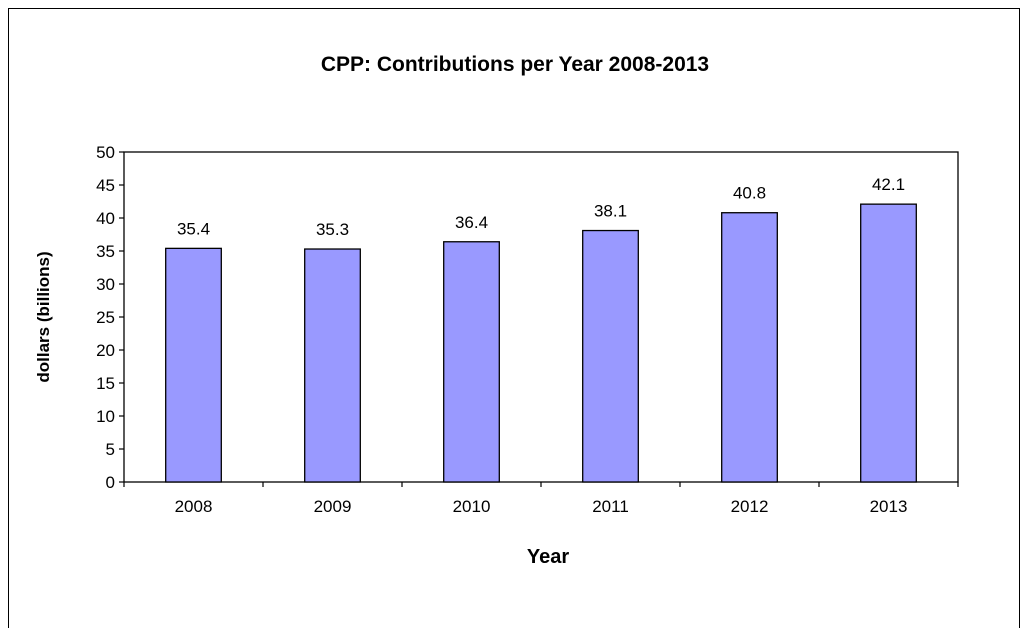  What do you see at coordinates (105, 416) in the screenshot?
I see `y-tick-label: 10` at bounding box center [105, 416].